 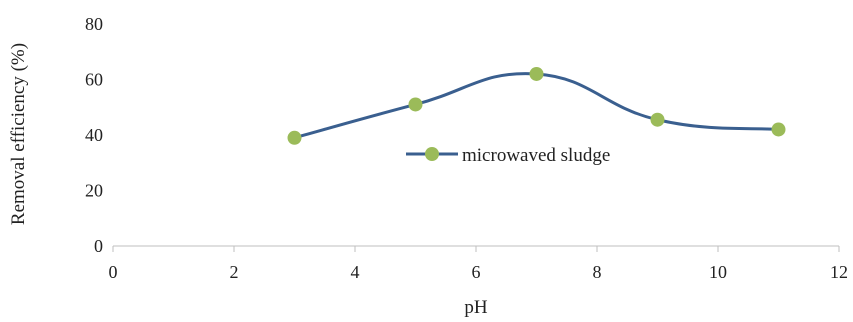 I want to click on legend-marker-swatch, so click(x=432, y=154).